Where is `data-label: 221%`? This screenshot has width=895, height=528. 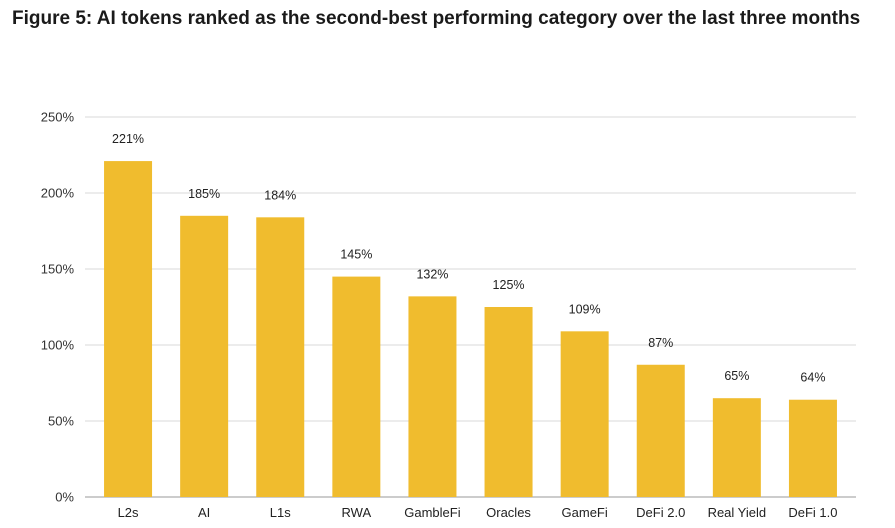
data-label: 221% is located at coordinates (128, 139).